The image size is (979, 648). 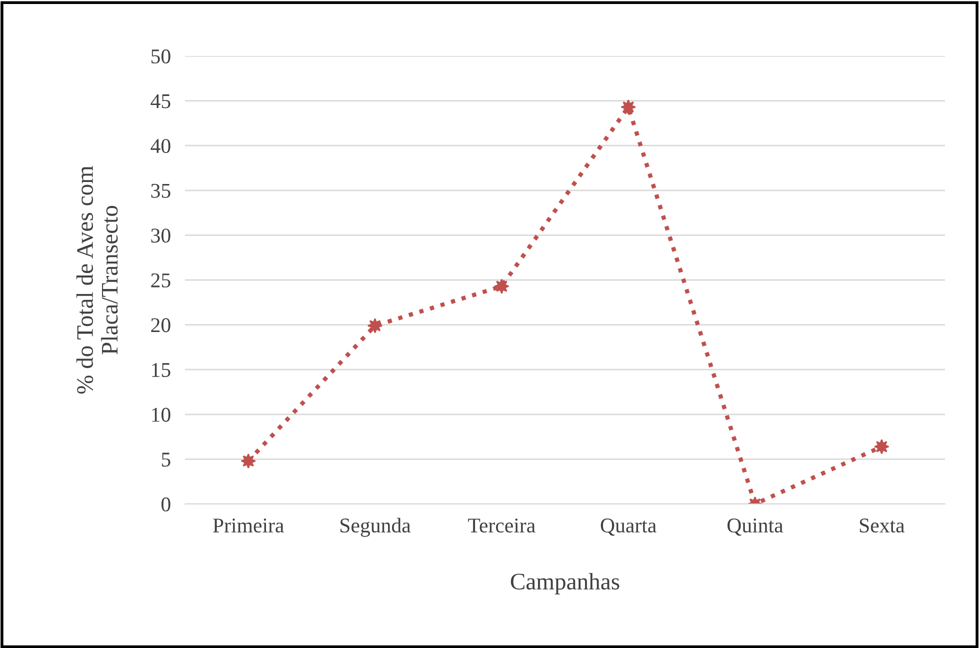 I want to click on y-tick-label: 10, so click(x=161, y=415).